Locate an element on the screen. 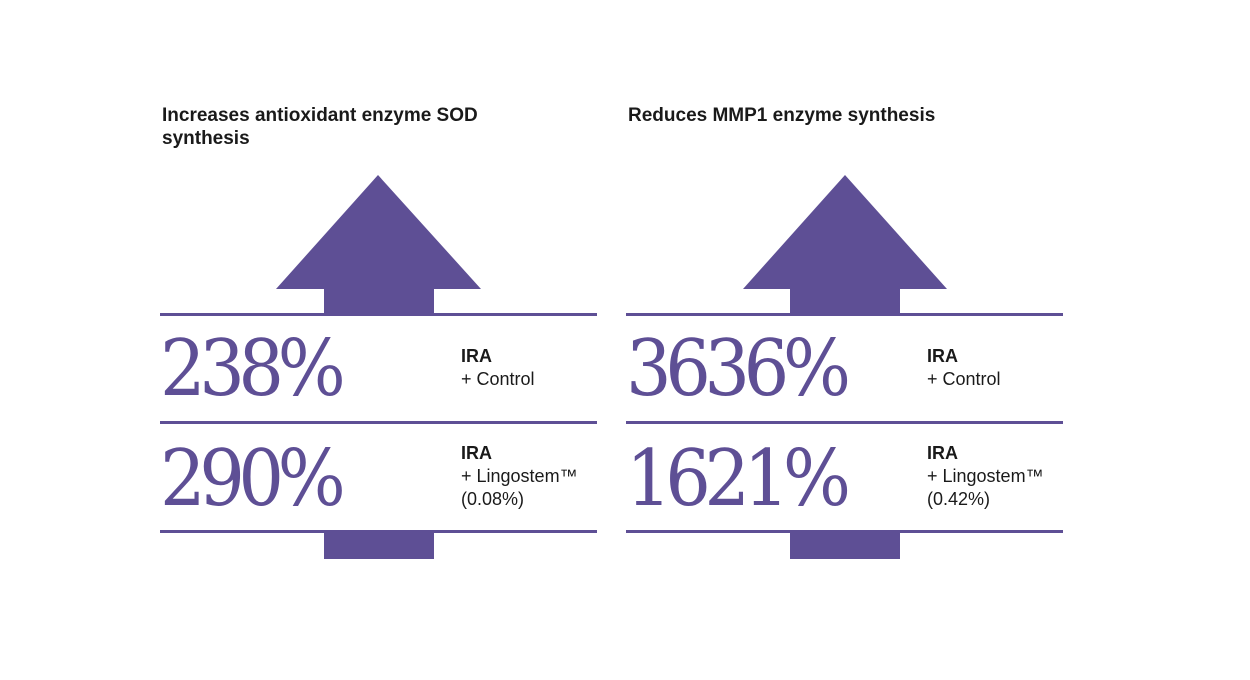 The height and width of the screenshot is (680, 1250). value-row-2: 1621% is located at coordinates (738, 479).